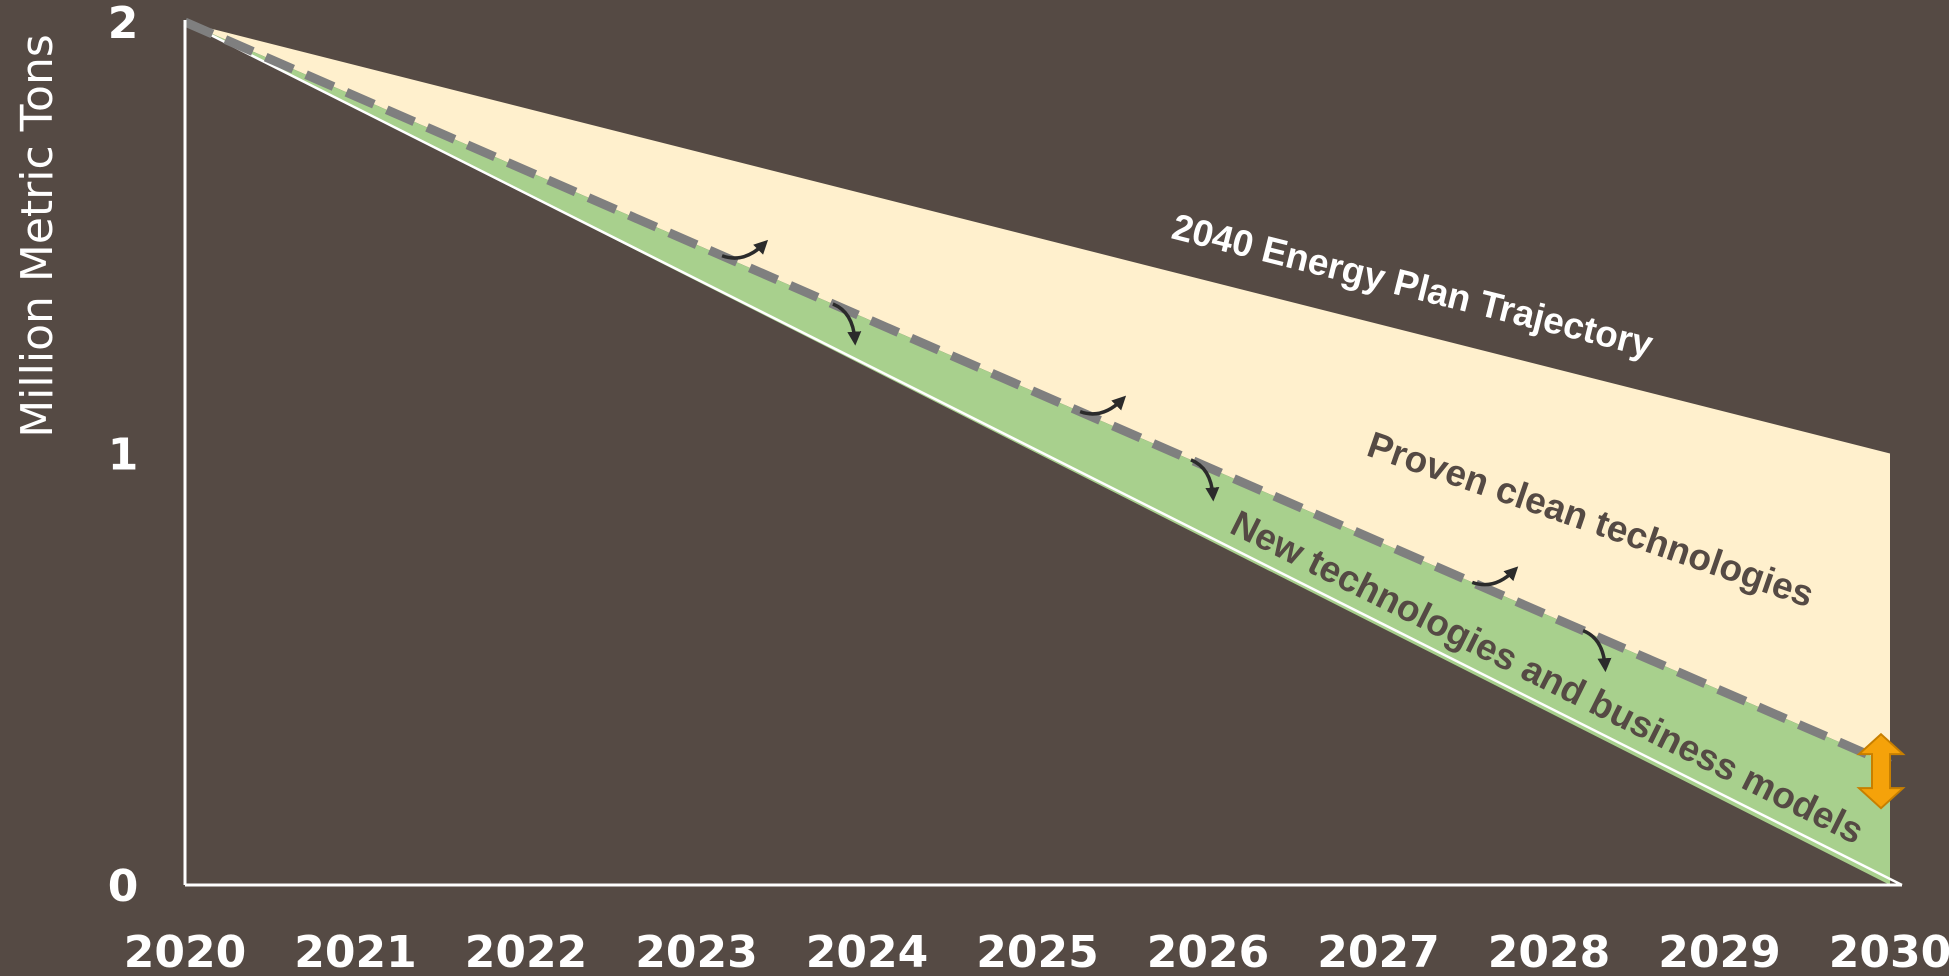 This screenshot has height=976, width=1949. What do you see at coordinates (123, 455) in the screenshot?
I see `y-tick-label-1: 1` at bounding box center [123, 455].